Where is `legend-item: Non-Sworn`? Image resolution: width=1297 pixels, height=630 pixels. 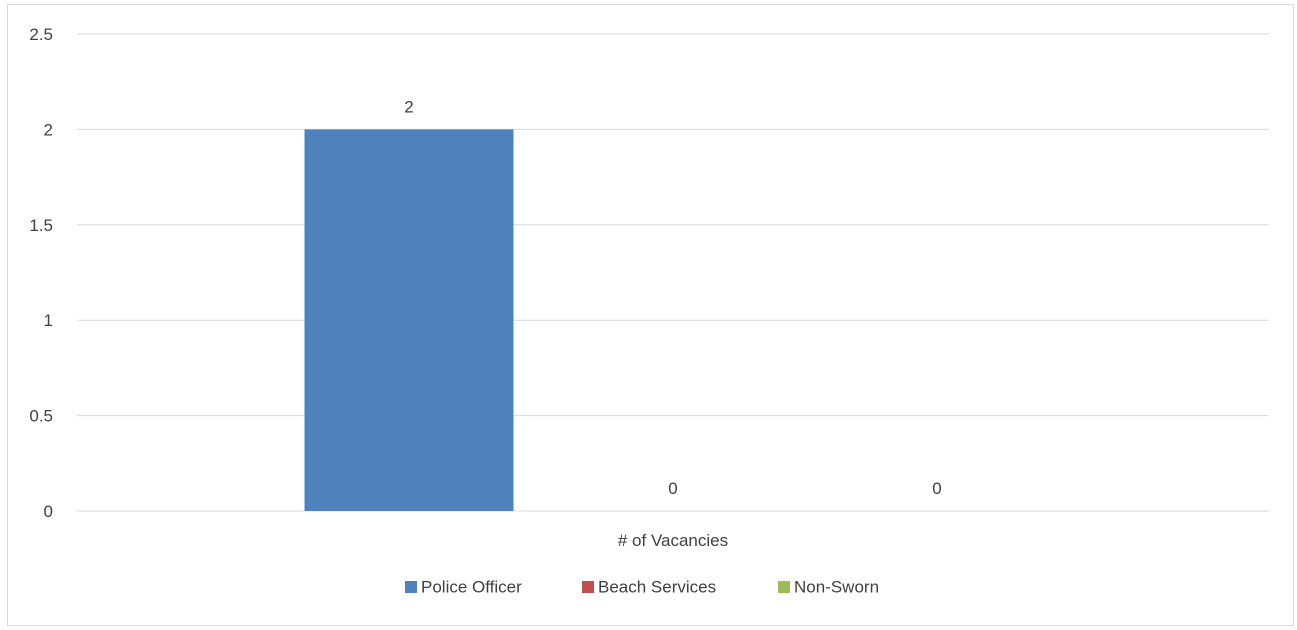
legend-item: Non-Sworn is located at coordinates (828, 587).